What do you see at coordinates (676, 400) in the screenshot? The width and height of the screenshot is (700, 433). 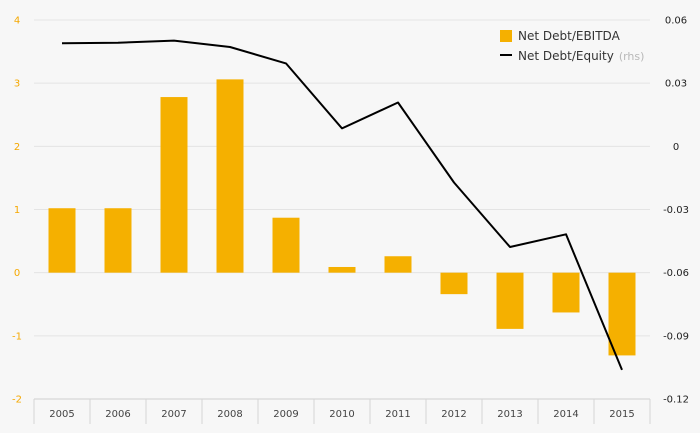 I see `y-right-tick-label: -0.12` at bounding box center [676, 400].